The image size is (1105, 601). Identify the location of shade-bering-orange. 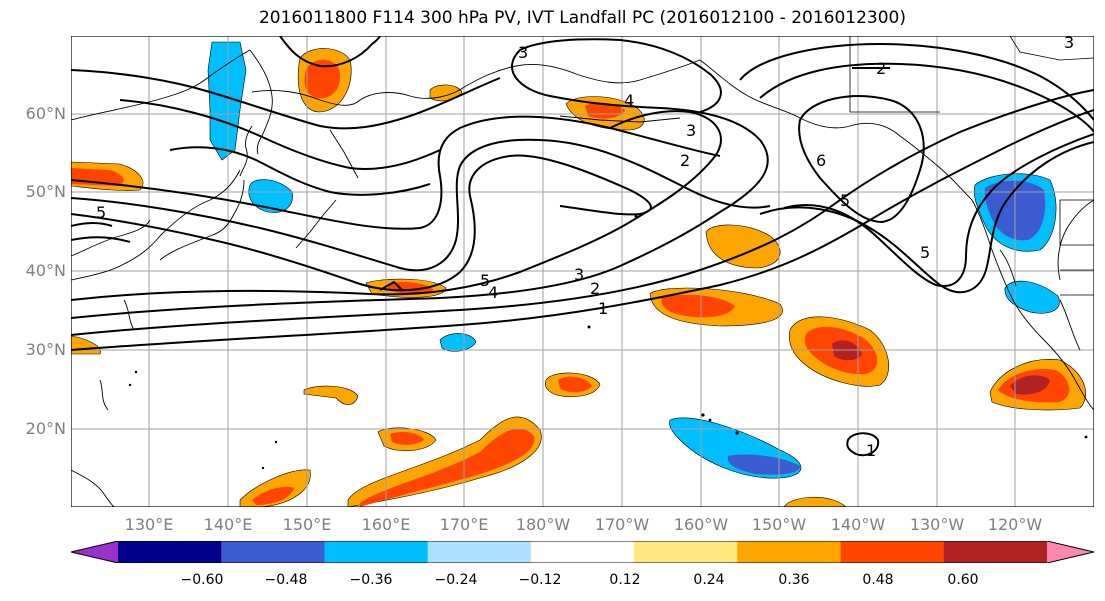
(446, 93).